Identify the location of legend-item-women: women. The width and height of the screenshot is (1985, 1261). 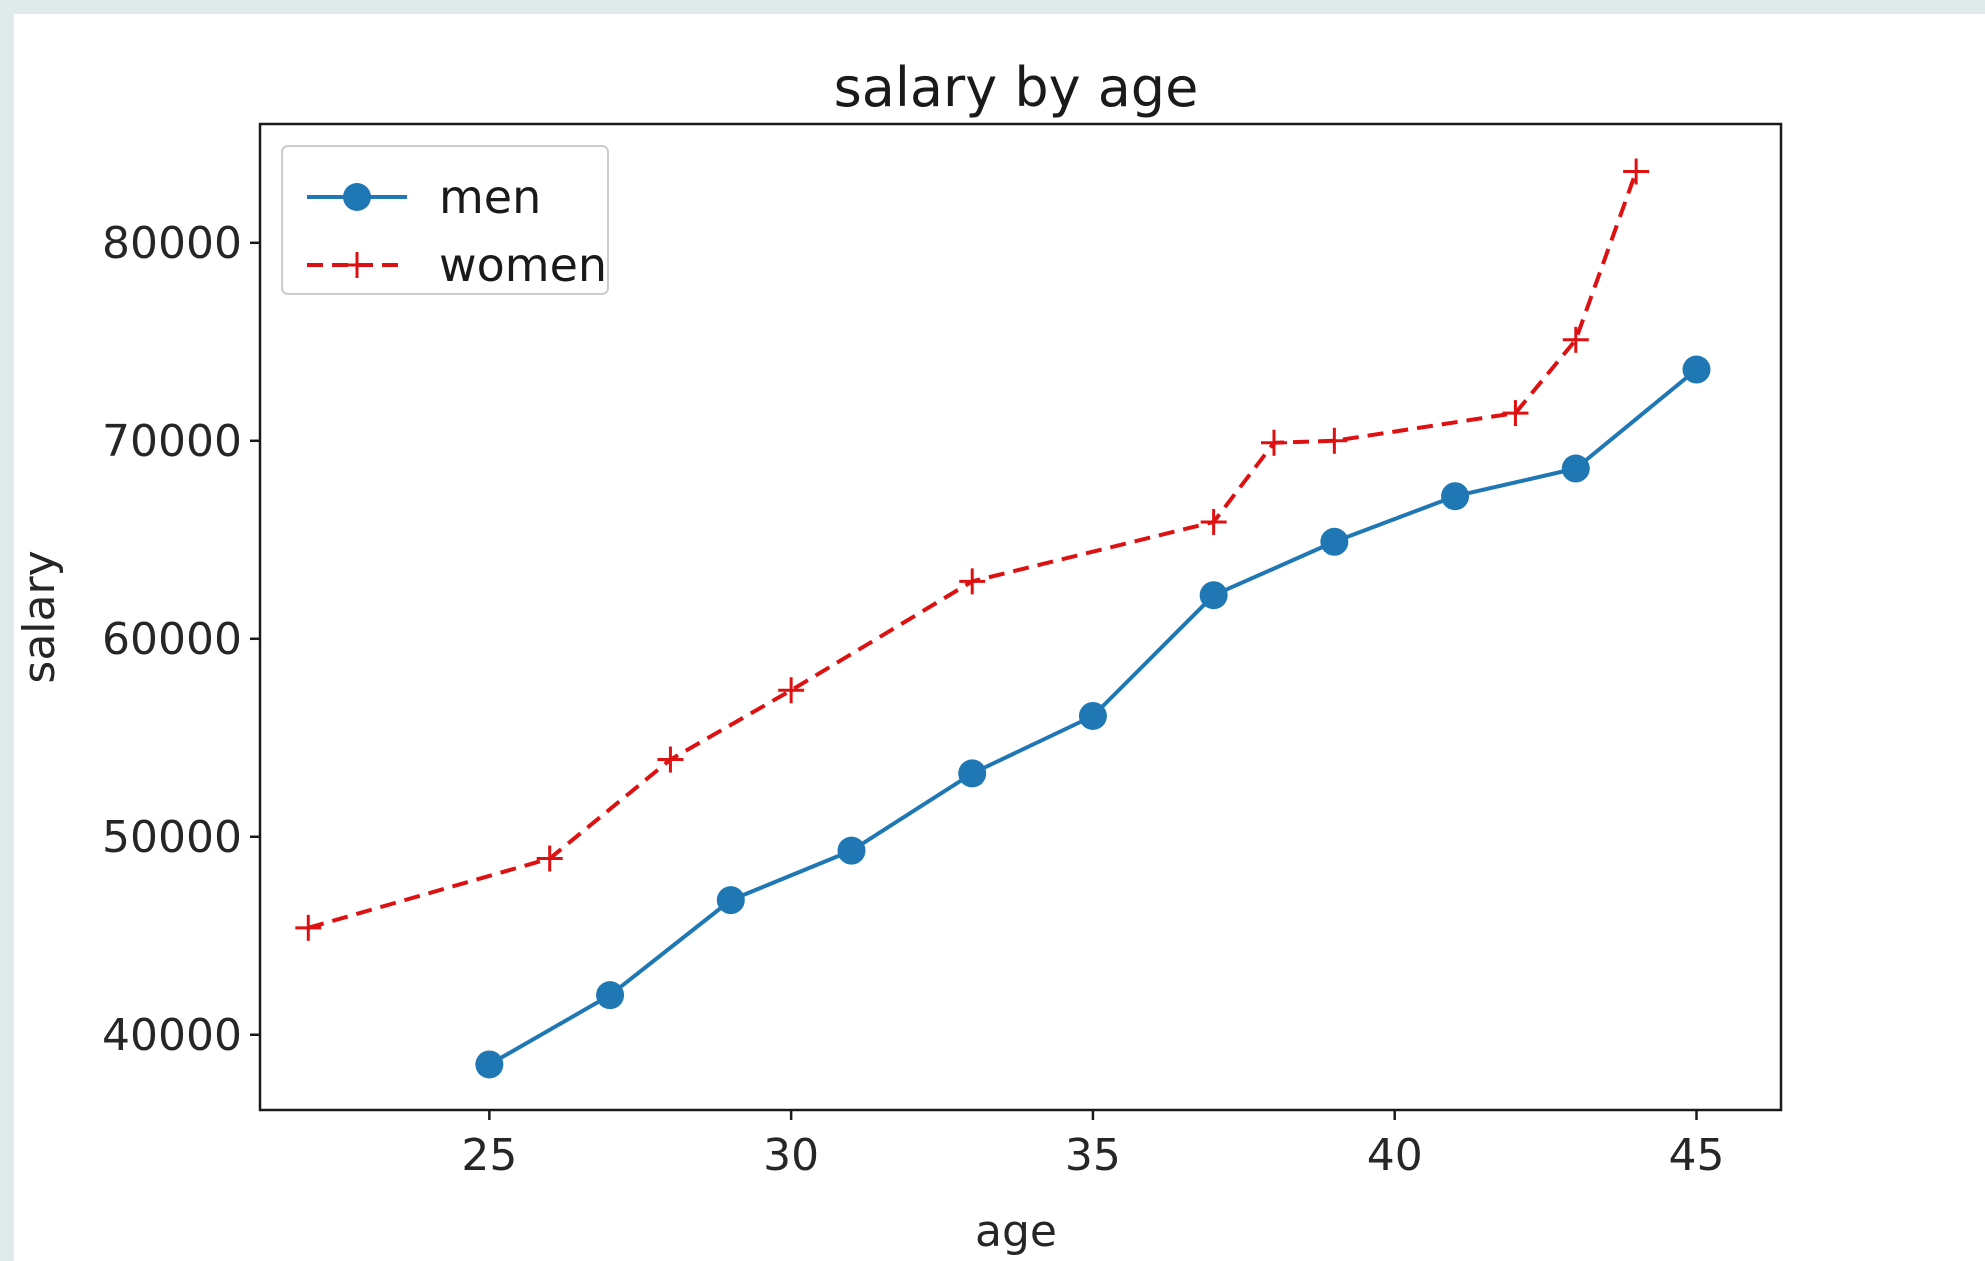
(457, 265).